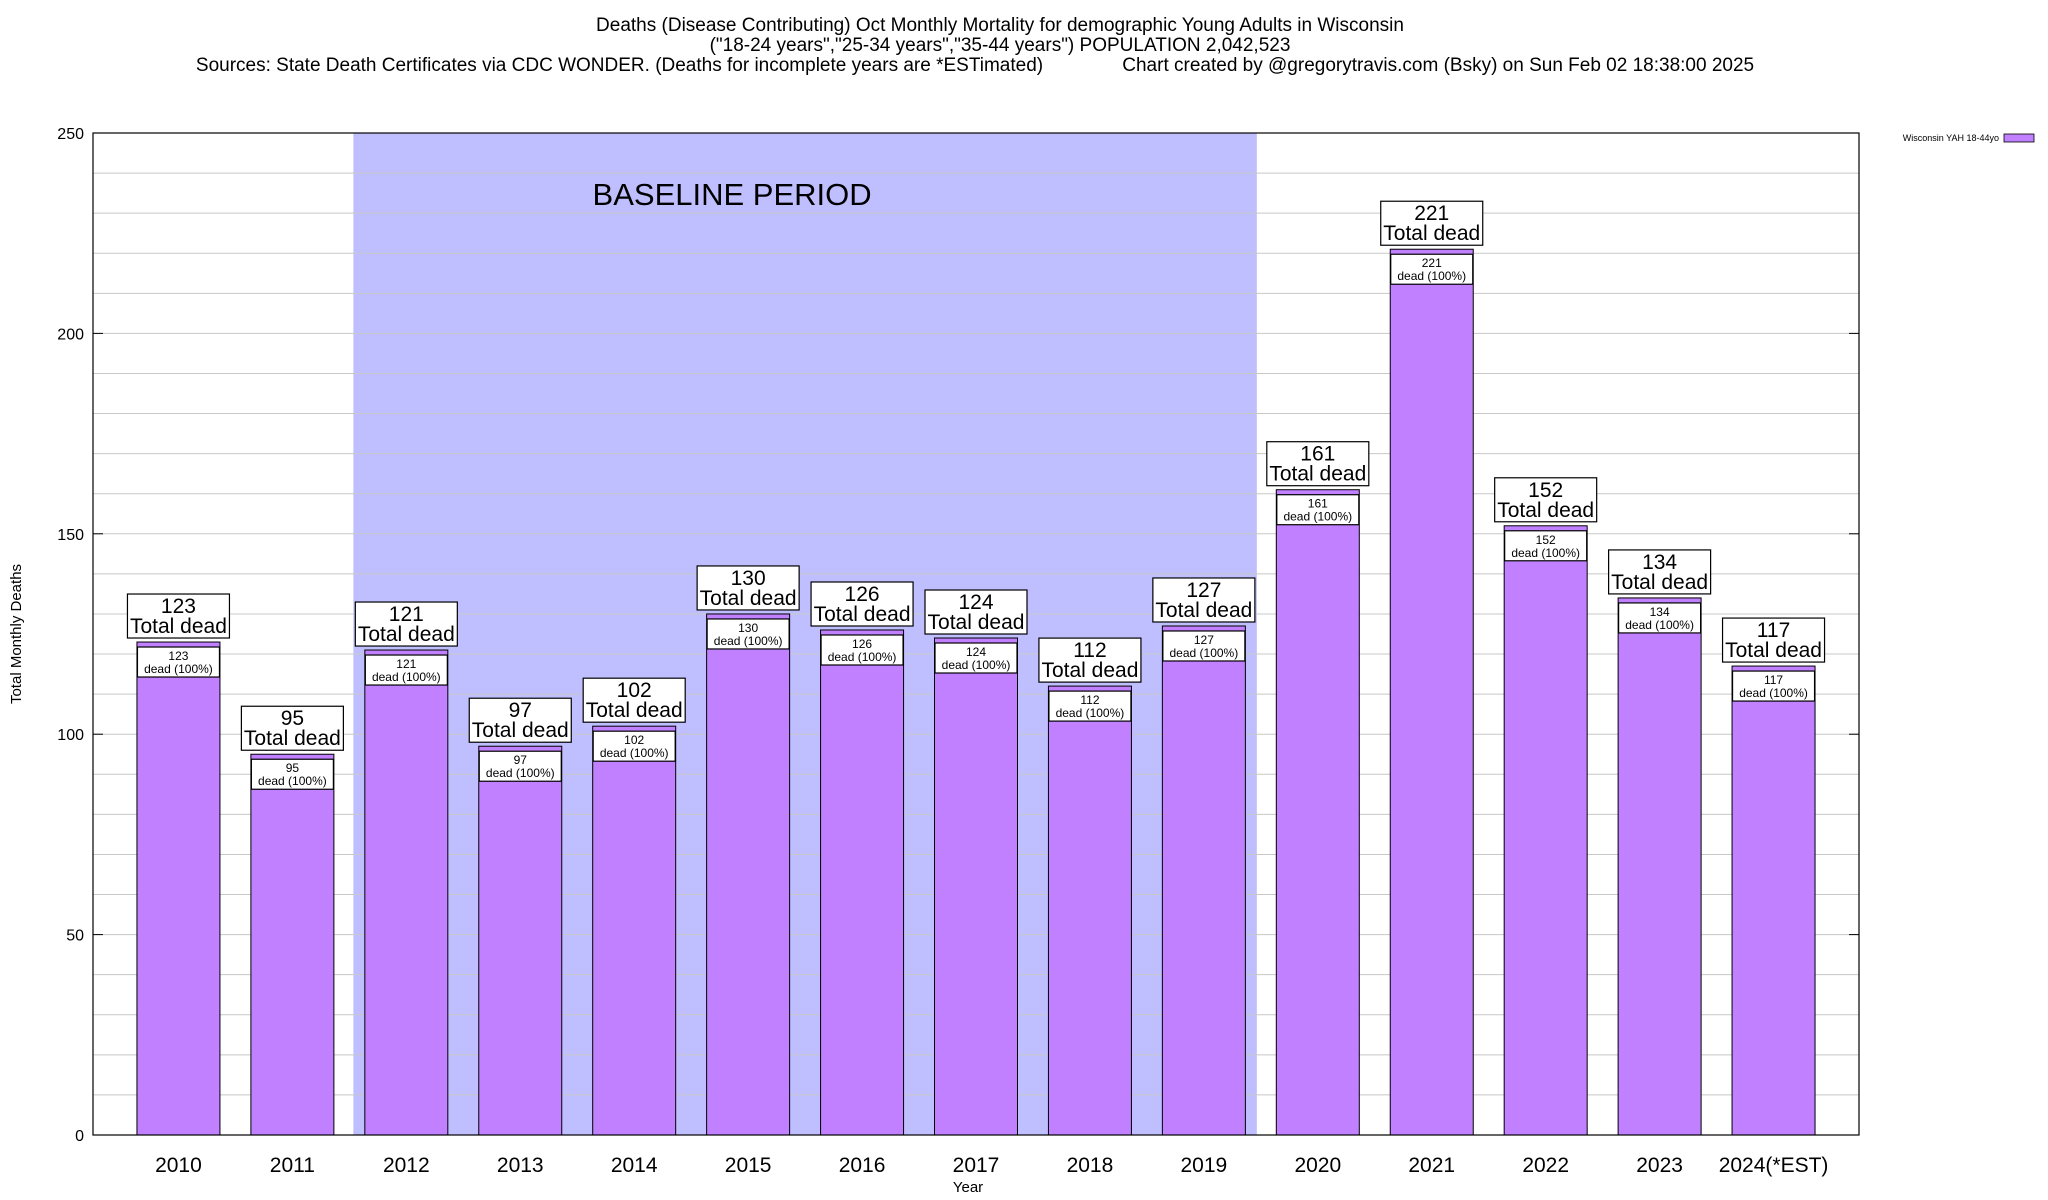 The image size is (2048, 1200). Describe the element at coordinates (1660, 612) in the screenshot. I see `inner-label-value: 134` at that location.